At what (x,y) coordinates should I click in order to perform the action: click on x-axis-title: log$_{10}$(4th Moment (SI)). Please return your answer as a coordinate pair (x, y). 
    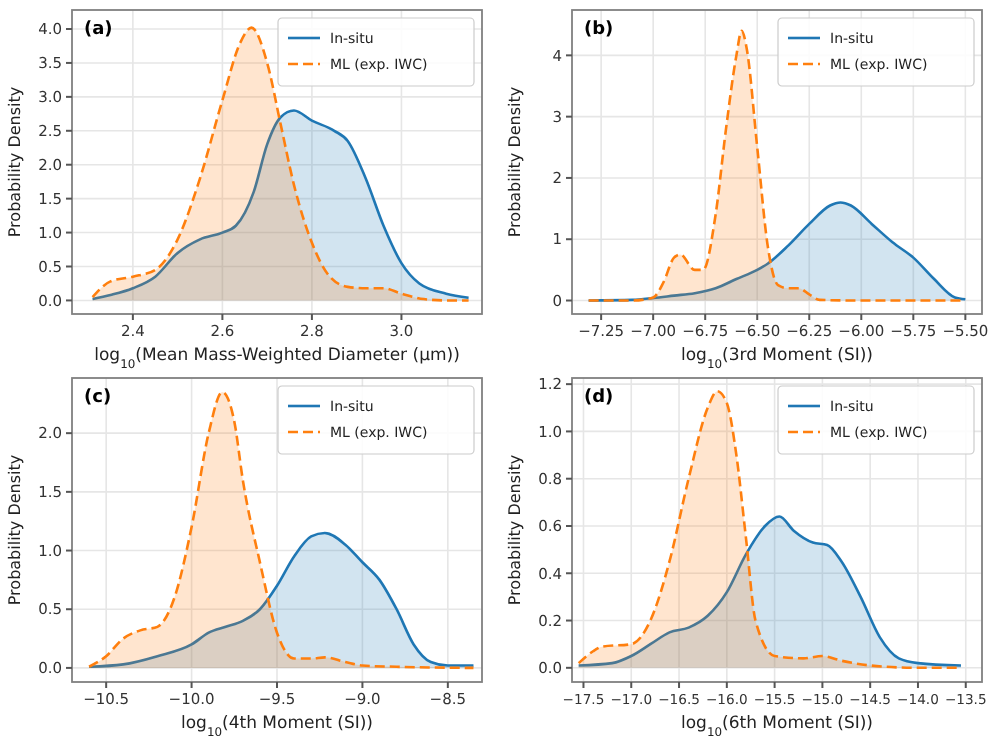
    Looking at the image, I should click on (277, 725).